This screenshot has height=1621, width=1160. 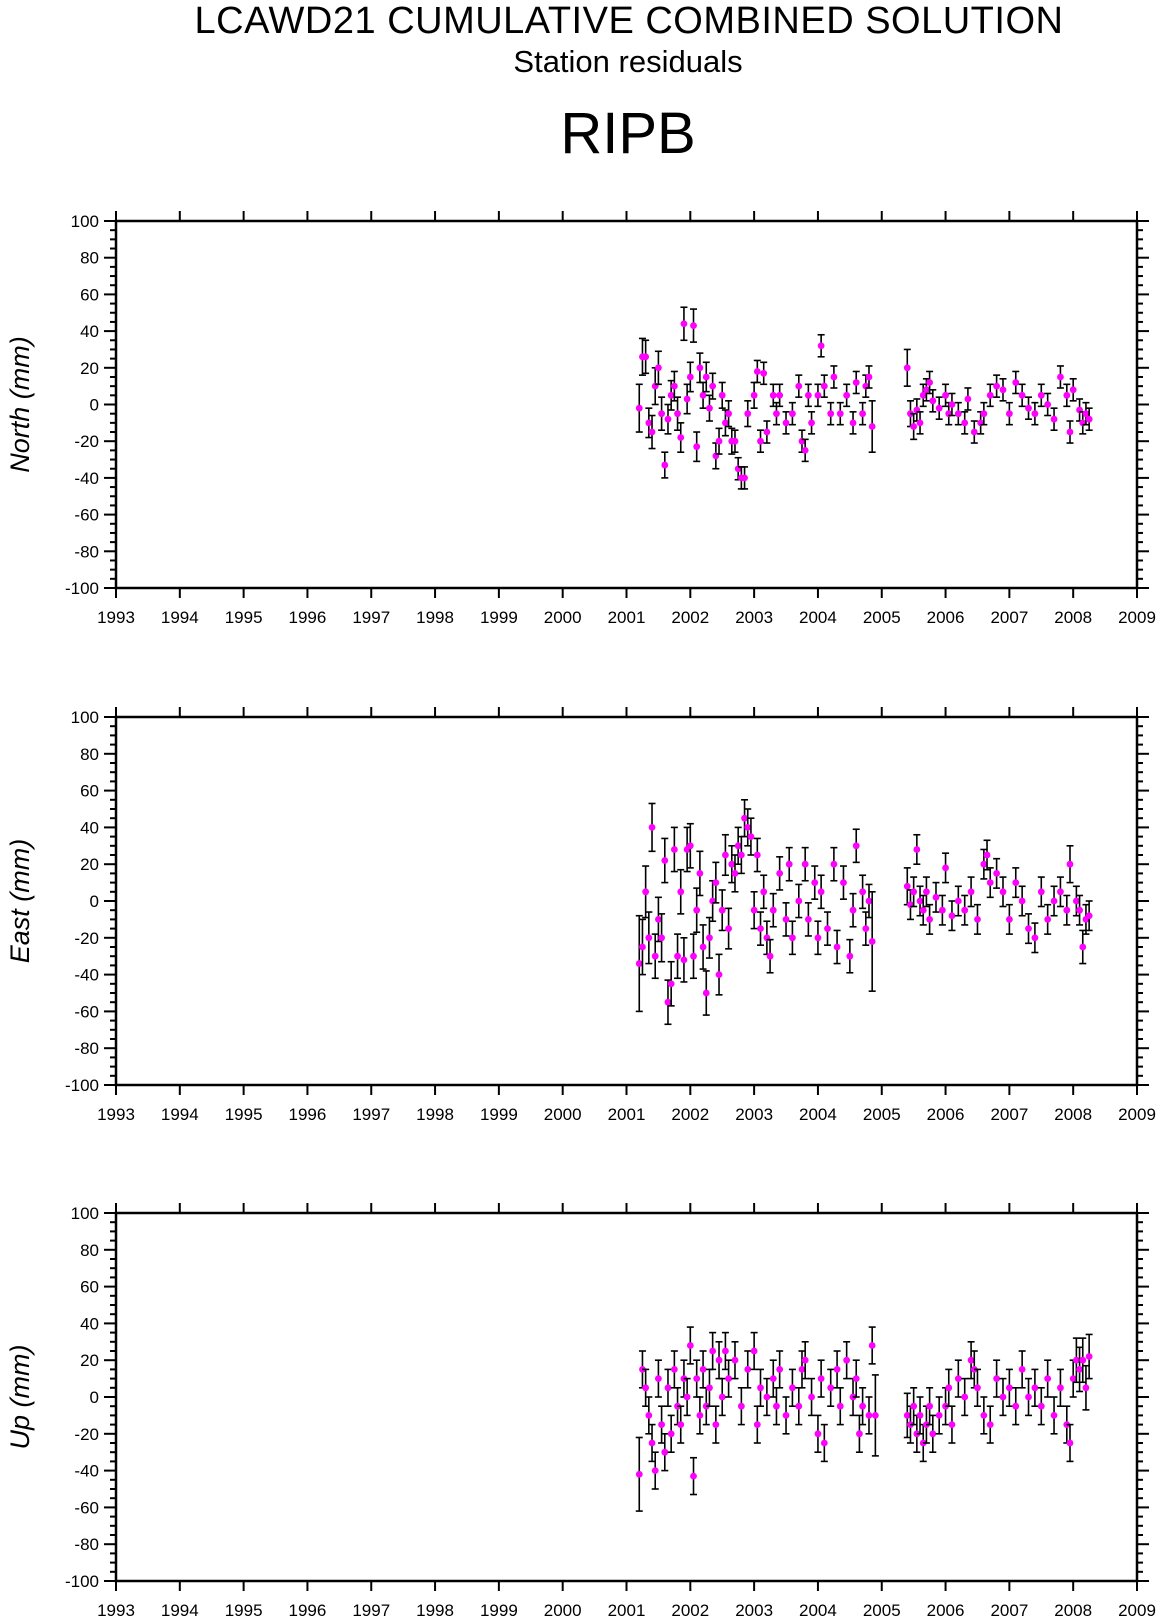 What do you see at coordinates (499, 1114) in the screenshot?
I see `east-xtick-label: 1999` at bounding box center [499, 1114].